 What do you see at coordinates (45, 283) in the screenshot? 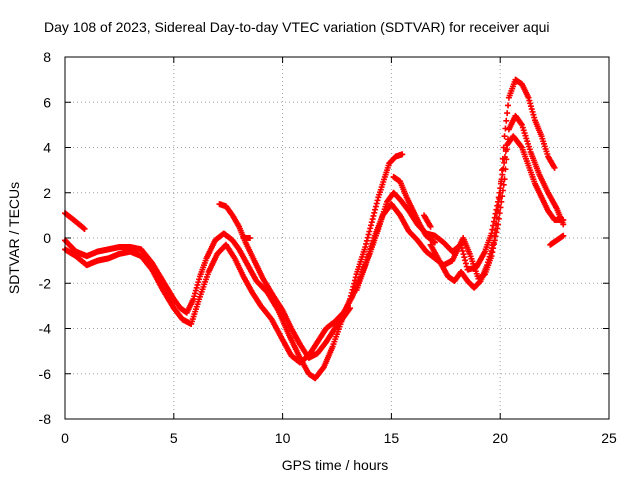
I see `y-tick-label: -2` at bounding box center [45, 283].